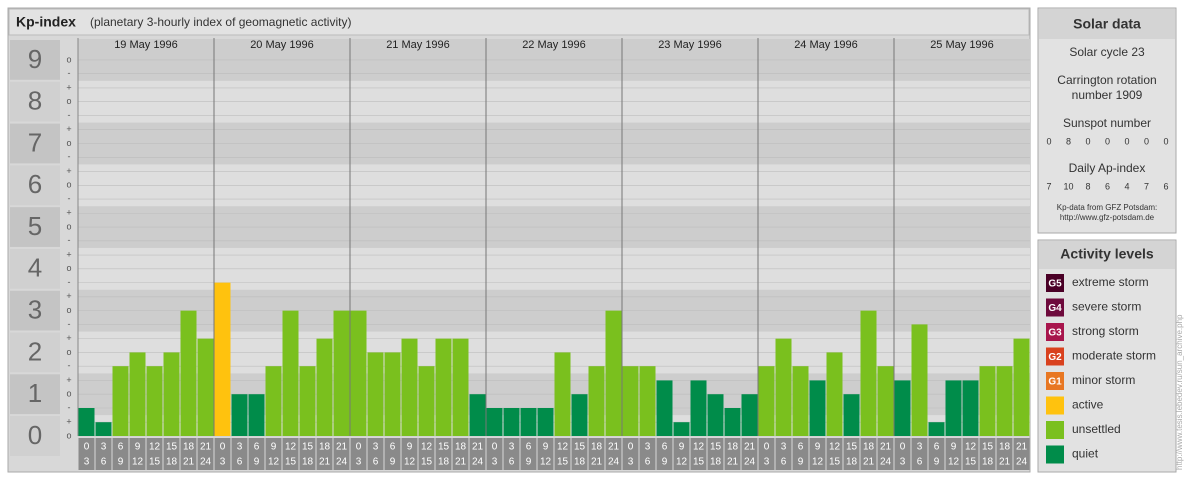 This screenshot has height=485, width=1184. What do you see at coordinates (962, 45) in the screenshot?
I see `day-label: 25 May 1996` at bounding box center [962, 45].